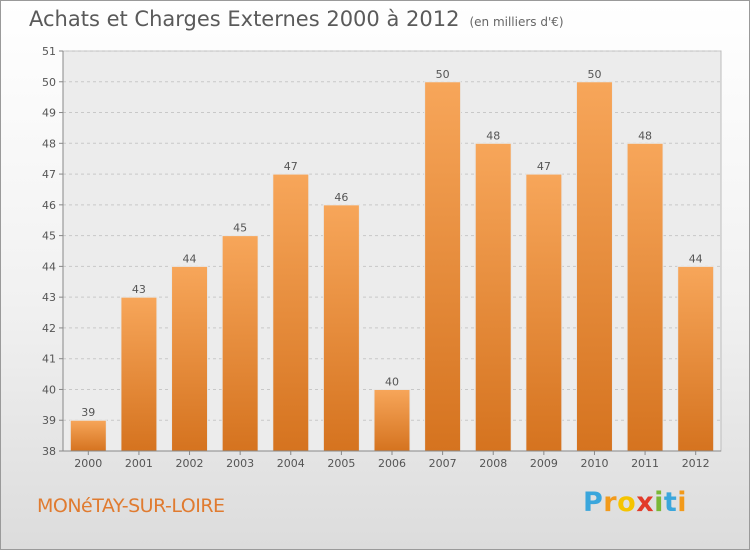 This screenshot has width=750, height=550. What do you see at coordinates (49, 297) in the screenshot?
I see `y-tick-label: 43` at bounding box center [49, 297].